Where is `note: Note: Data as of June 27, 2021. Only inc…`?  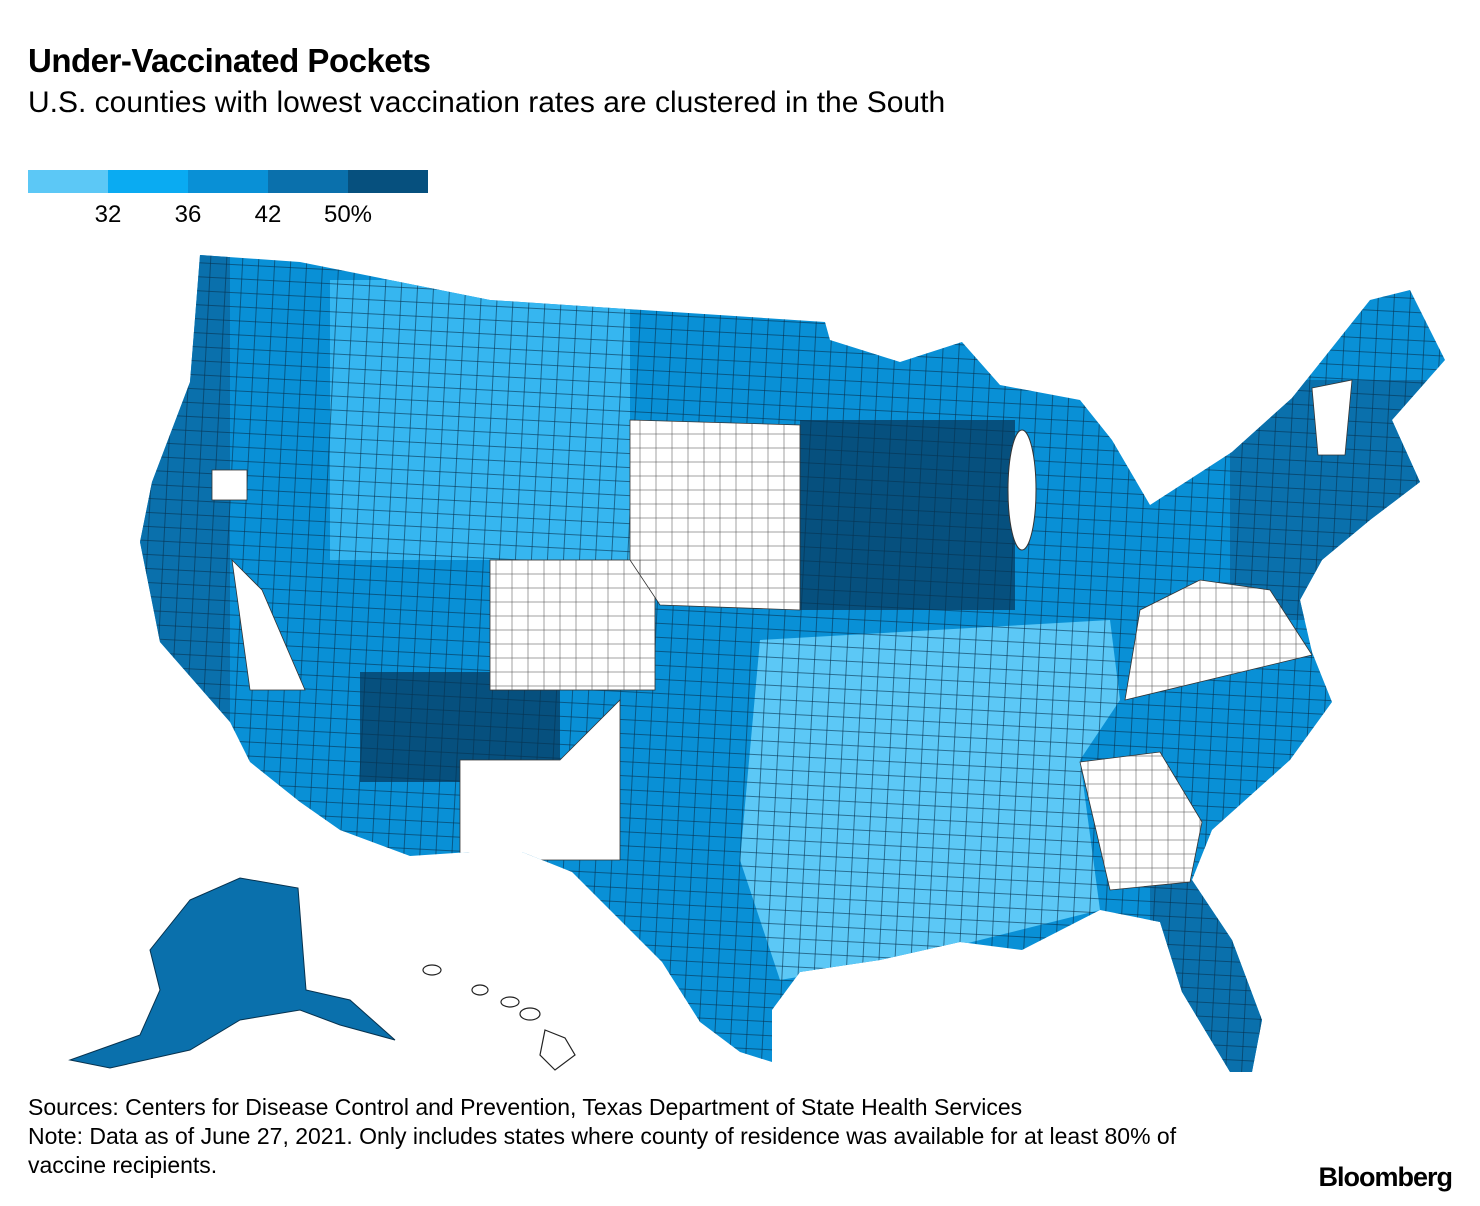 note: Note: Data as of June 27, 2021. Only inc… is located at coordinates (602, 1150).